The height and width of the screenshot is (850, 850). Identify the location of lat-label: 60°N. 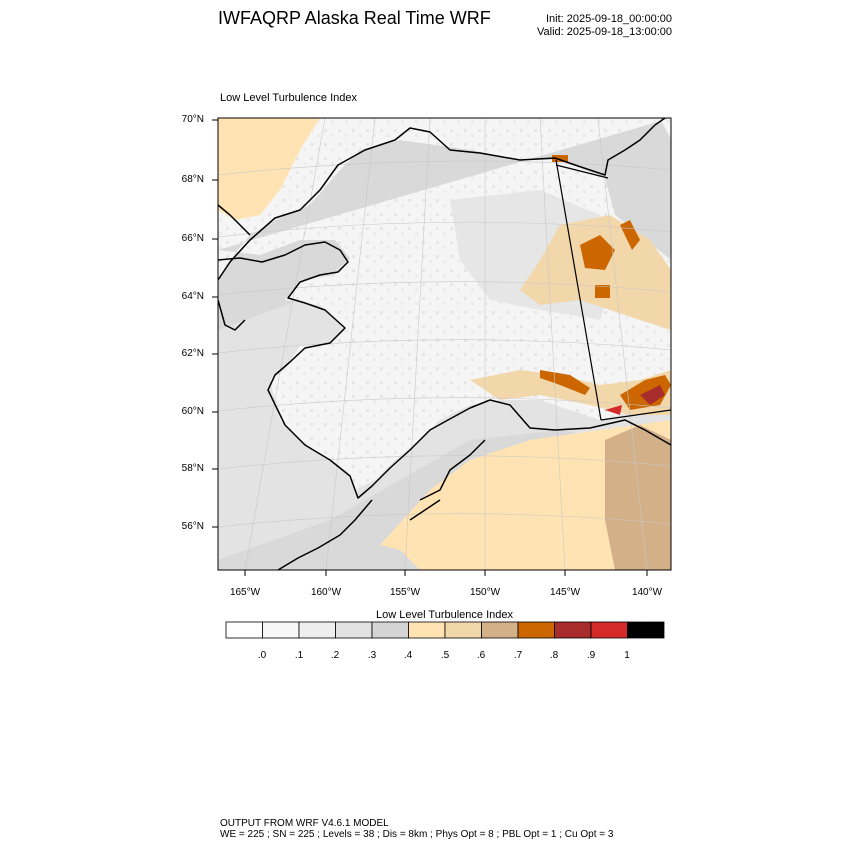
(192, 411).